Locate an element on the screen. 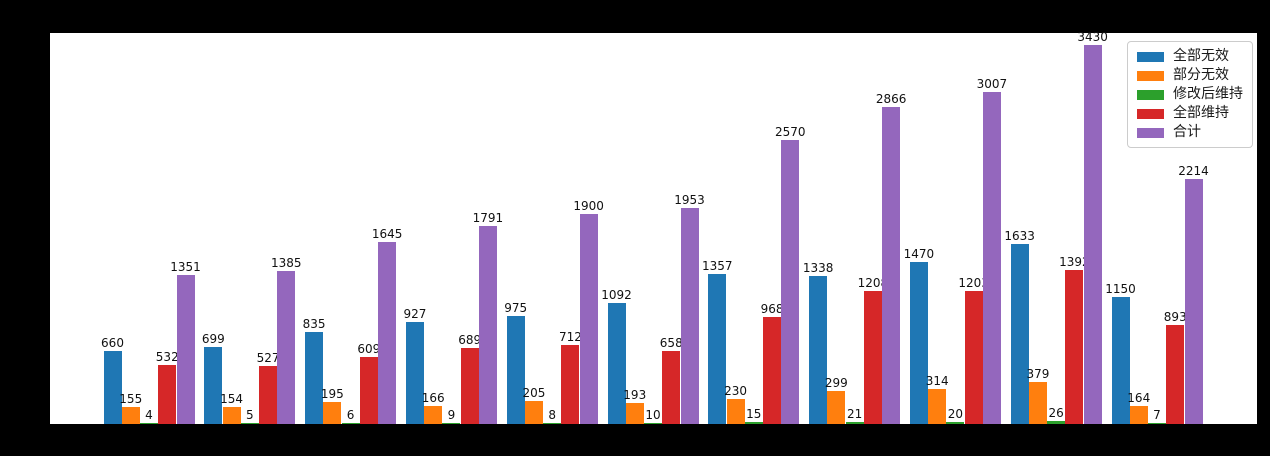 Image resolution: width=1270 pixels, height=456 pixels. bar-maintained-after-amendment-group8 is located at coordinates (854, 422).